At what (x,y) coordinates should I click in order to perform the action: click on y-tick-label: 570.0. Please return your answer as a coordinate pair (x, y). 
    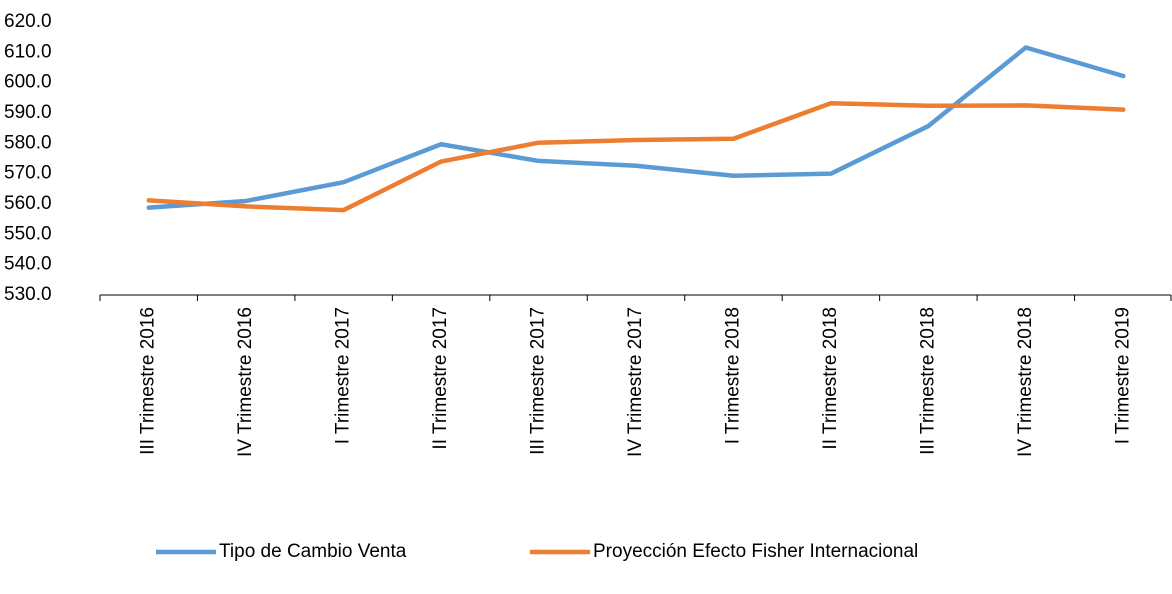
    Looking at the image, I should click on (28, 173).